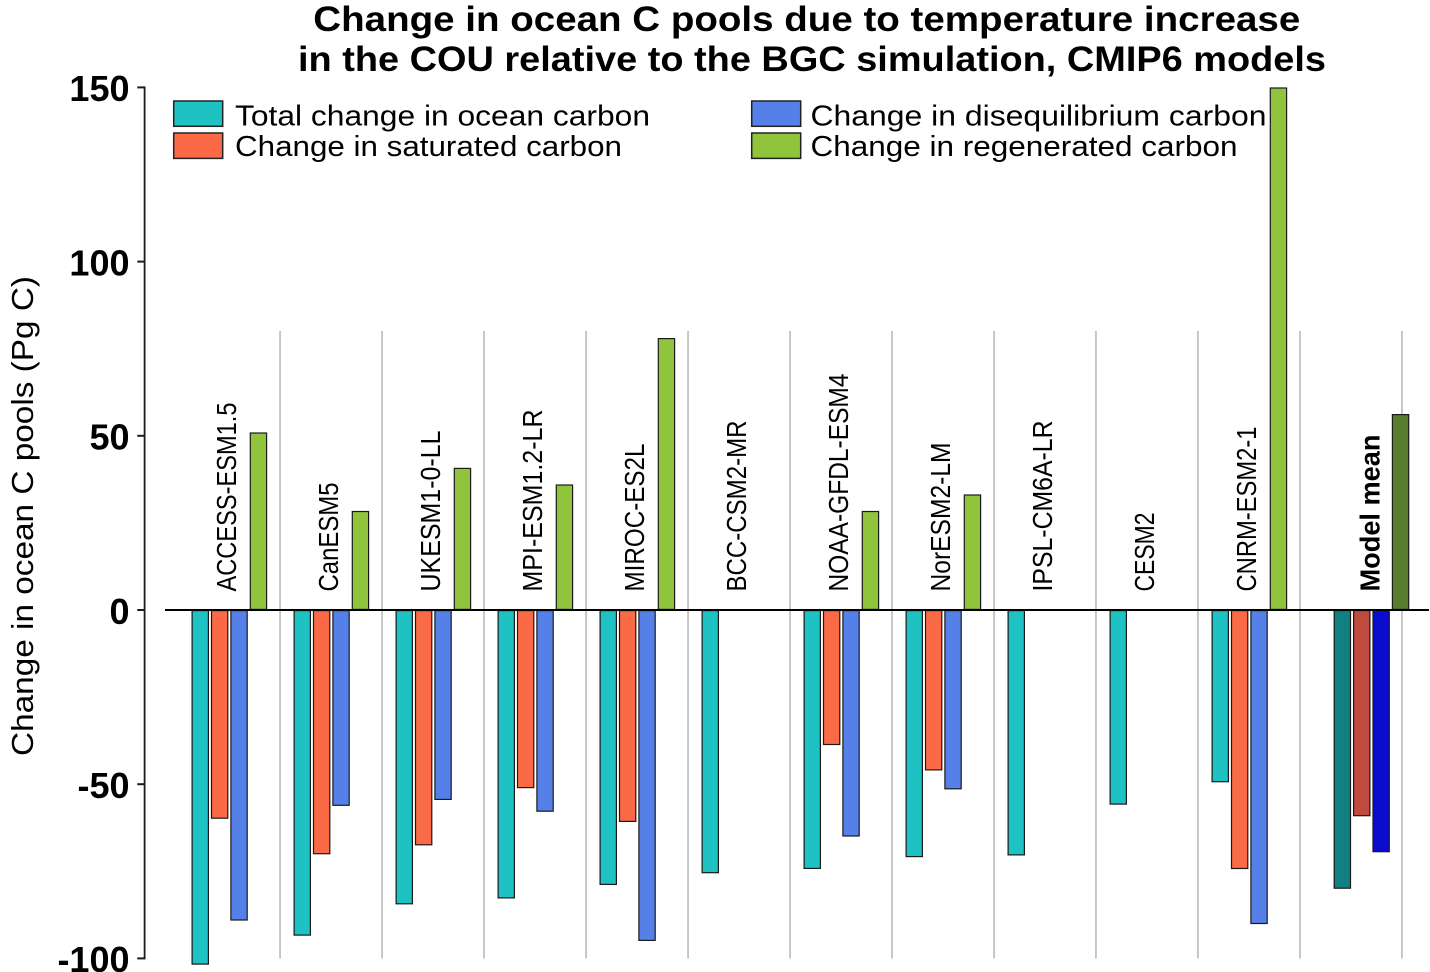 Image resolution: width=1430 pixels, height=972 pixels. Describe the element at coordinates (119, 611) in the screenshot. I see `svg-text: 0` at that location.